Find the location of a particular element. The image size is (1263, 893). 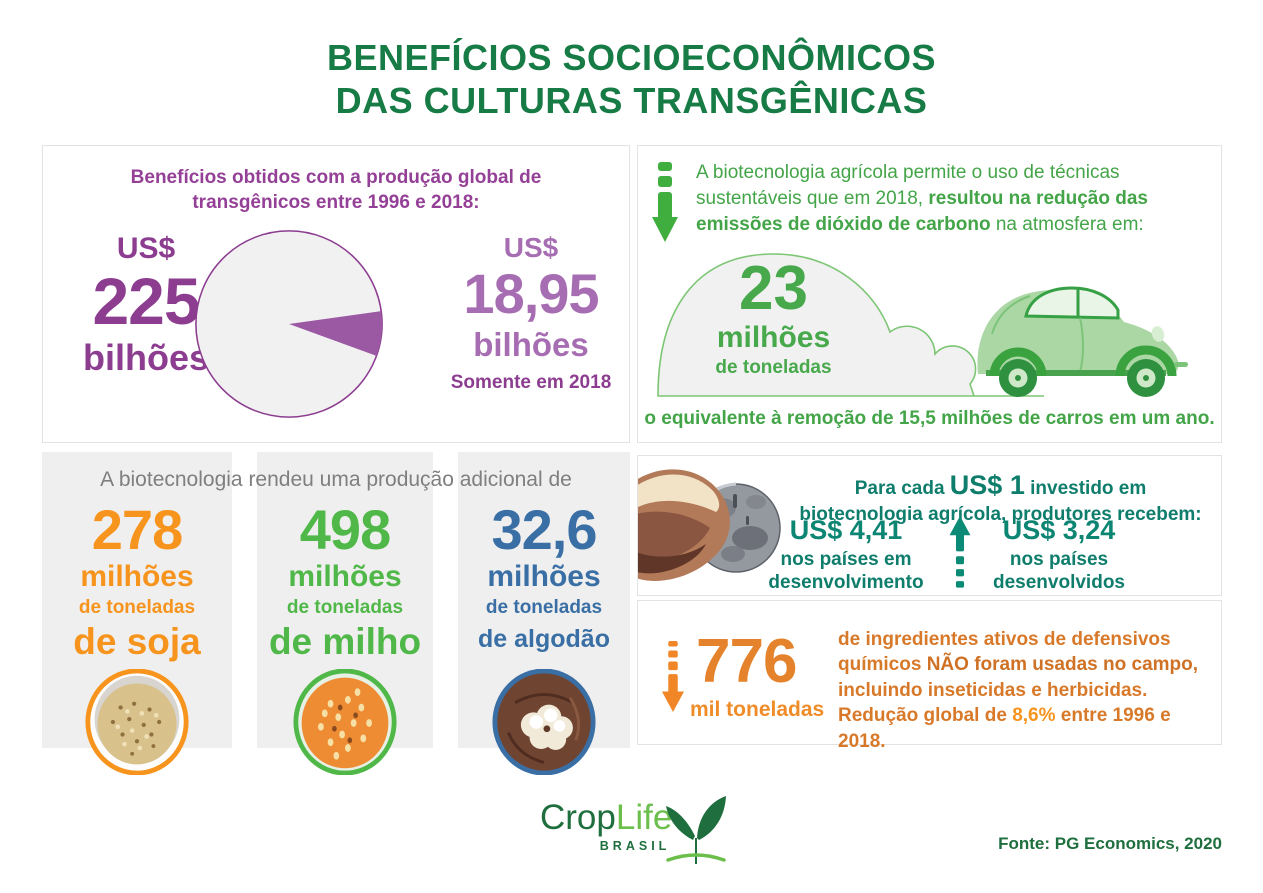

pie-slice-2018 is located at coordinates (336, 333).